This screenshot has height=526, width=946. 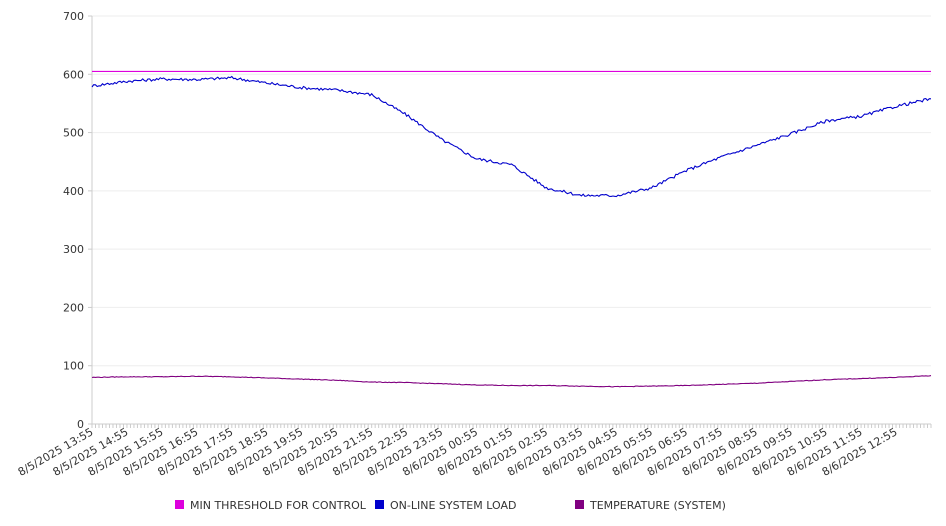 What do you see at coordinates (73, 16) in the screenshot?
I see `y-tick-label: 700` at bounding box center [73, 16].